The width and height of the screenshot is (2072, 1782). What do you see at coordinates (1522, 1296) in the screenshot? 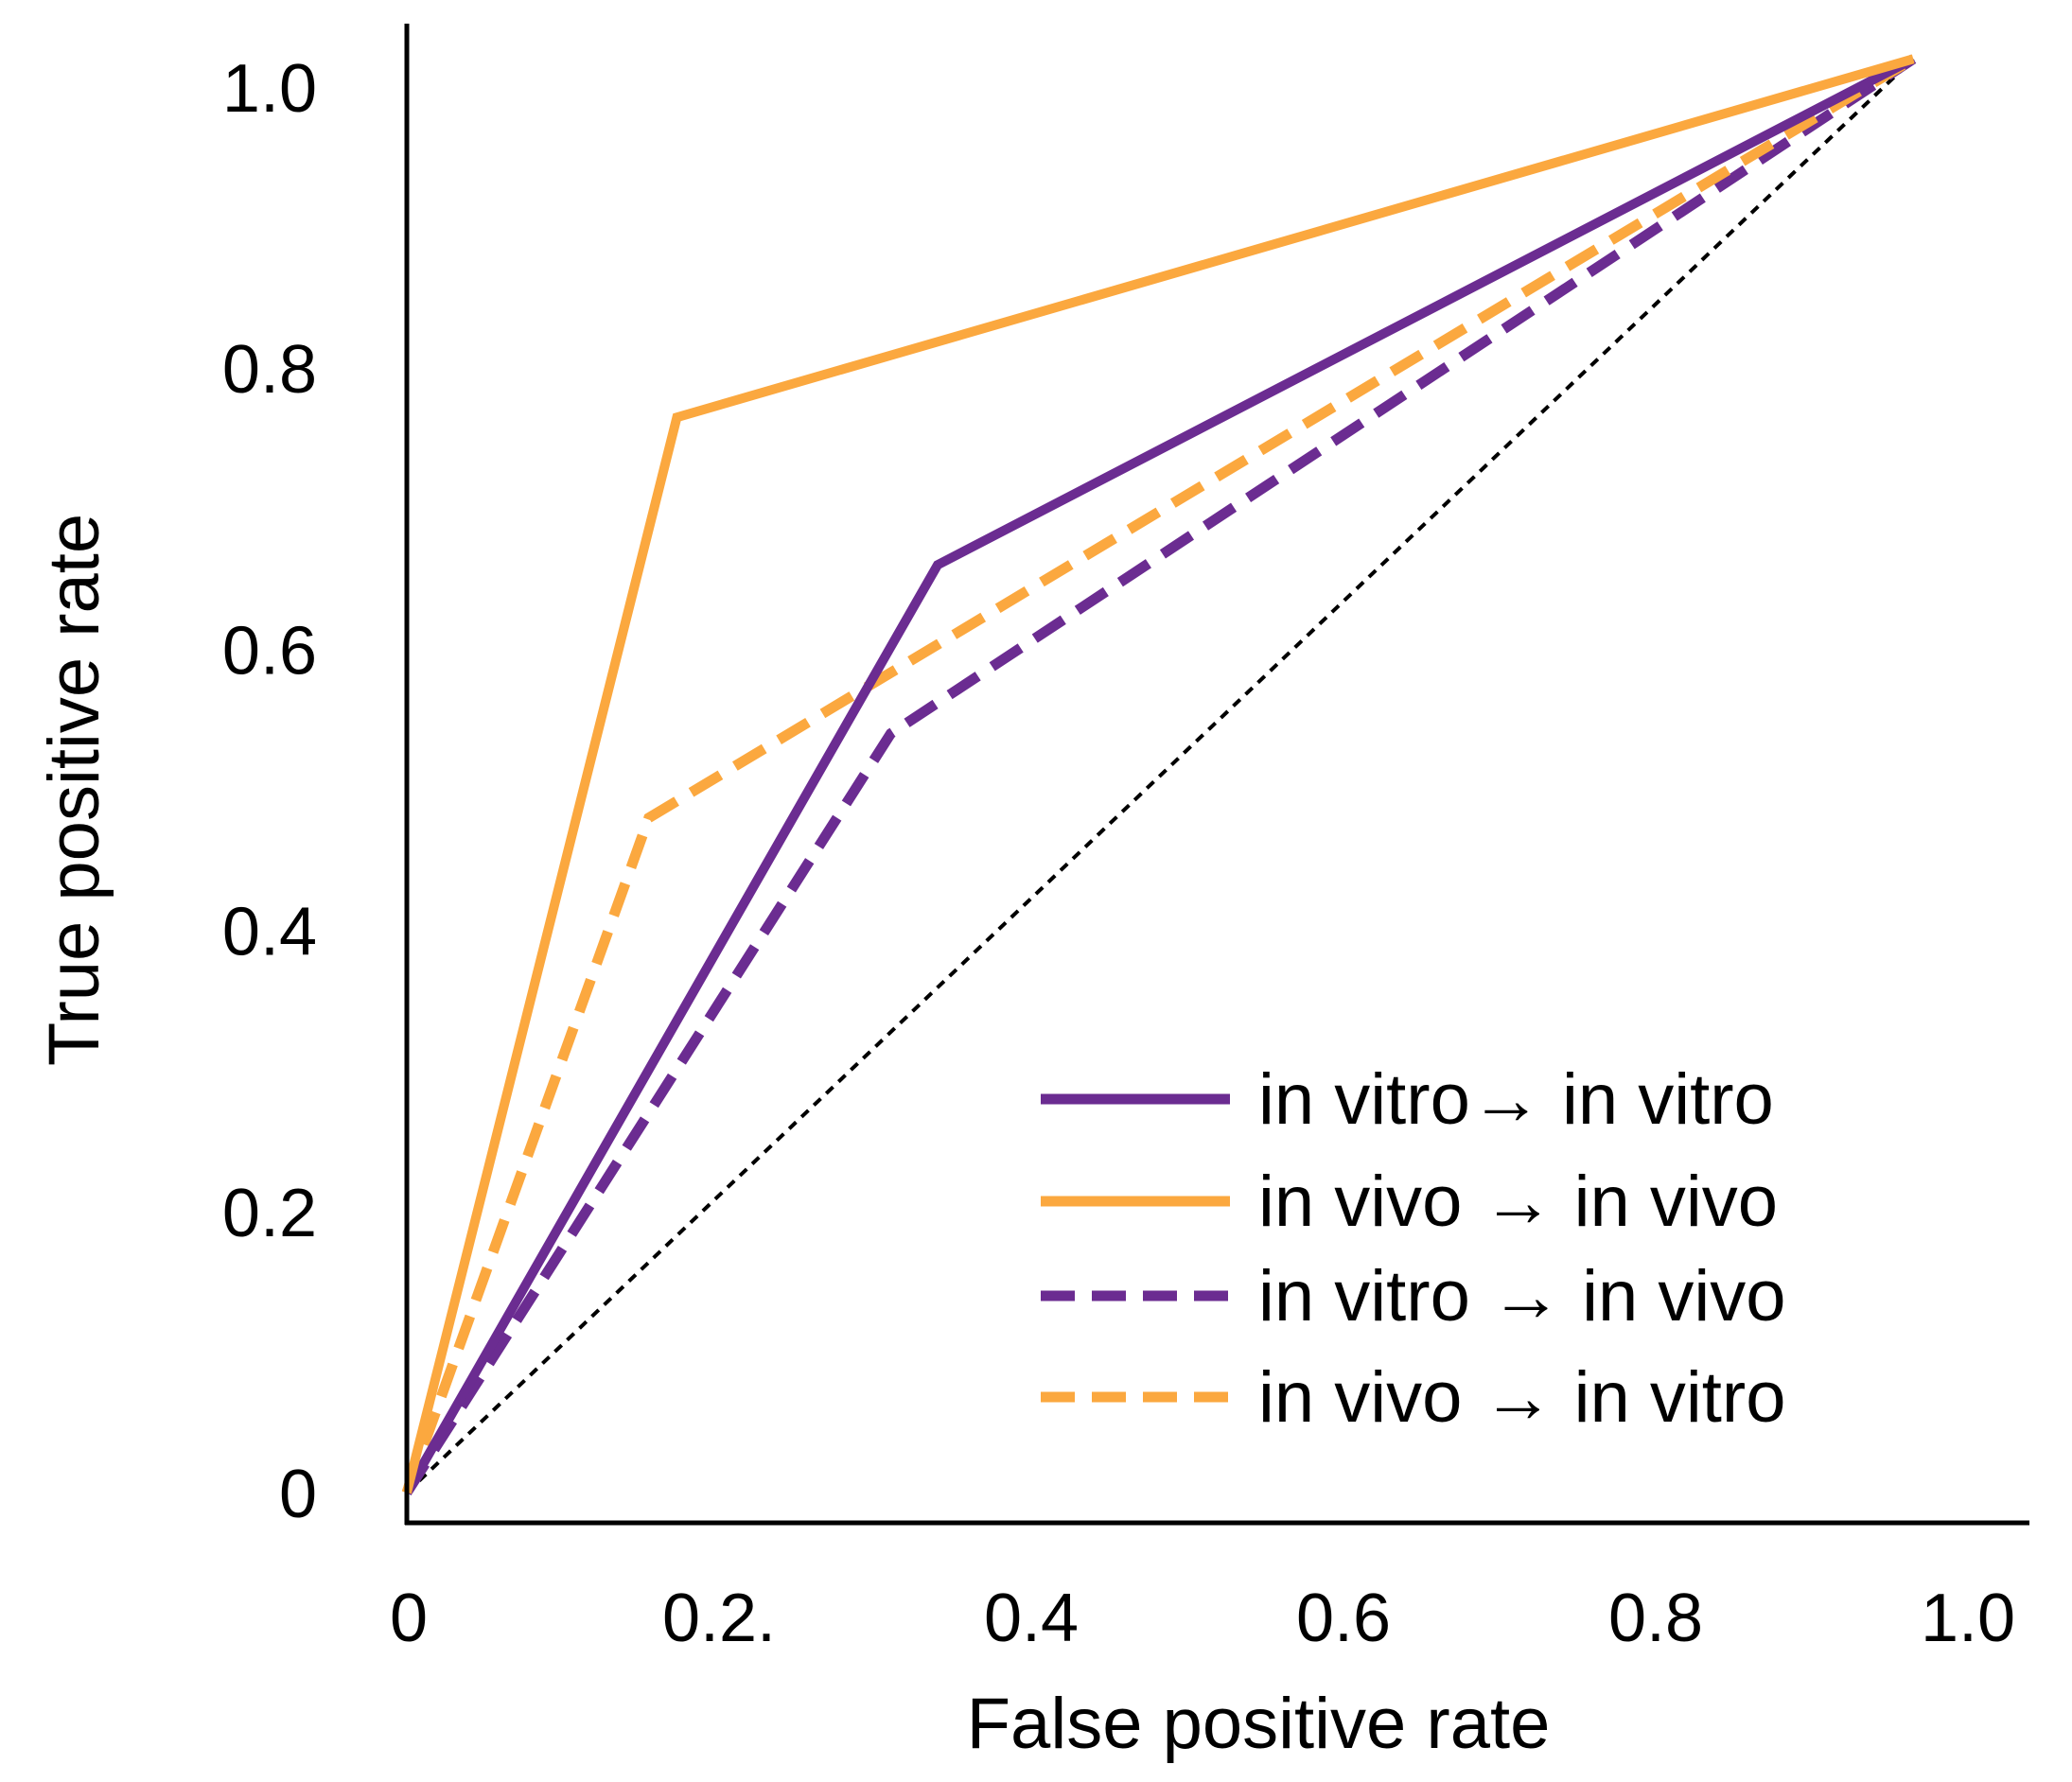
I see `legend-label-3: in vitro → in vivo` at bounding box center [1522, 1296].